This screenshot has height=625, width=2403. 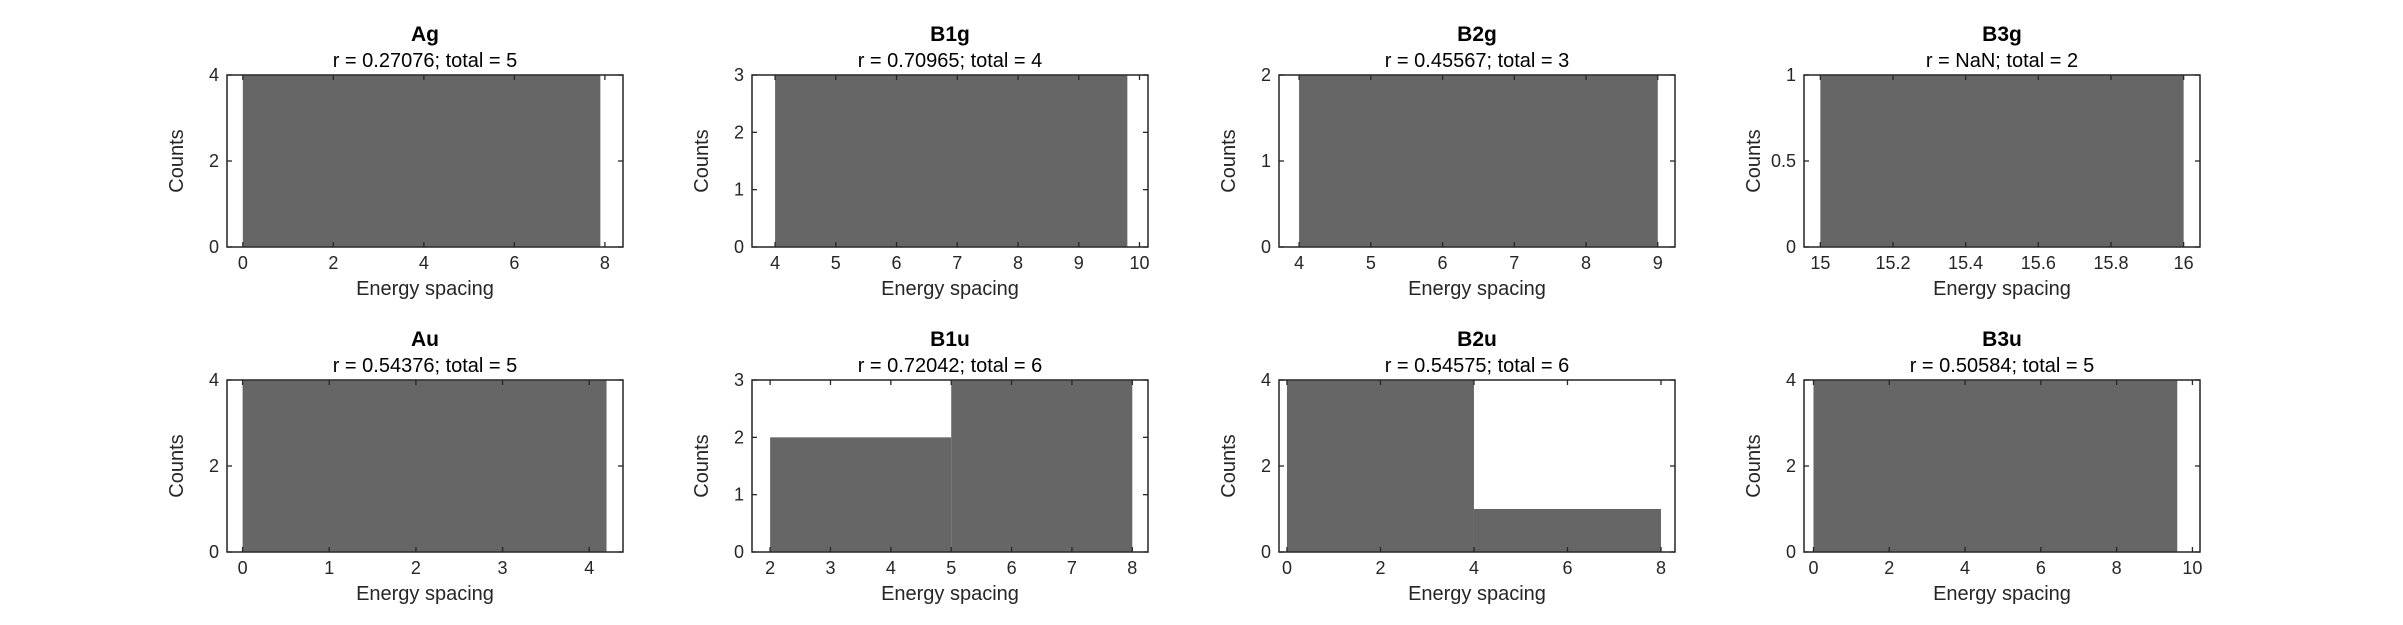 What do you see at coordinates (2038, 263) in the screenshot?
I see `x-tick-label: 15.6` at bounding box center [2038, 263].